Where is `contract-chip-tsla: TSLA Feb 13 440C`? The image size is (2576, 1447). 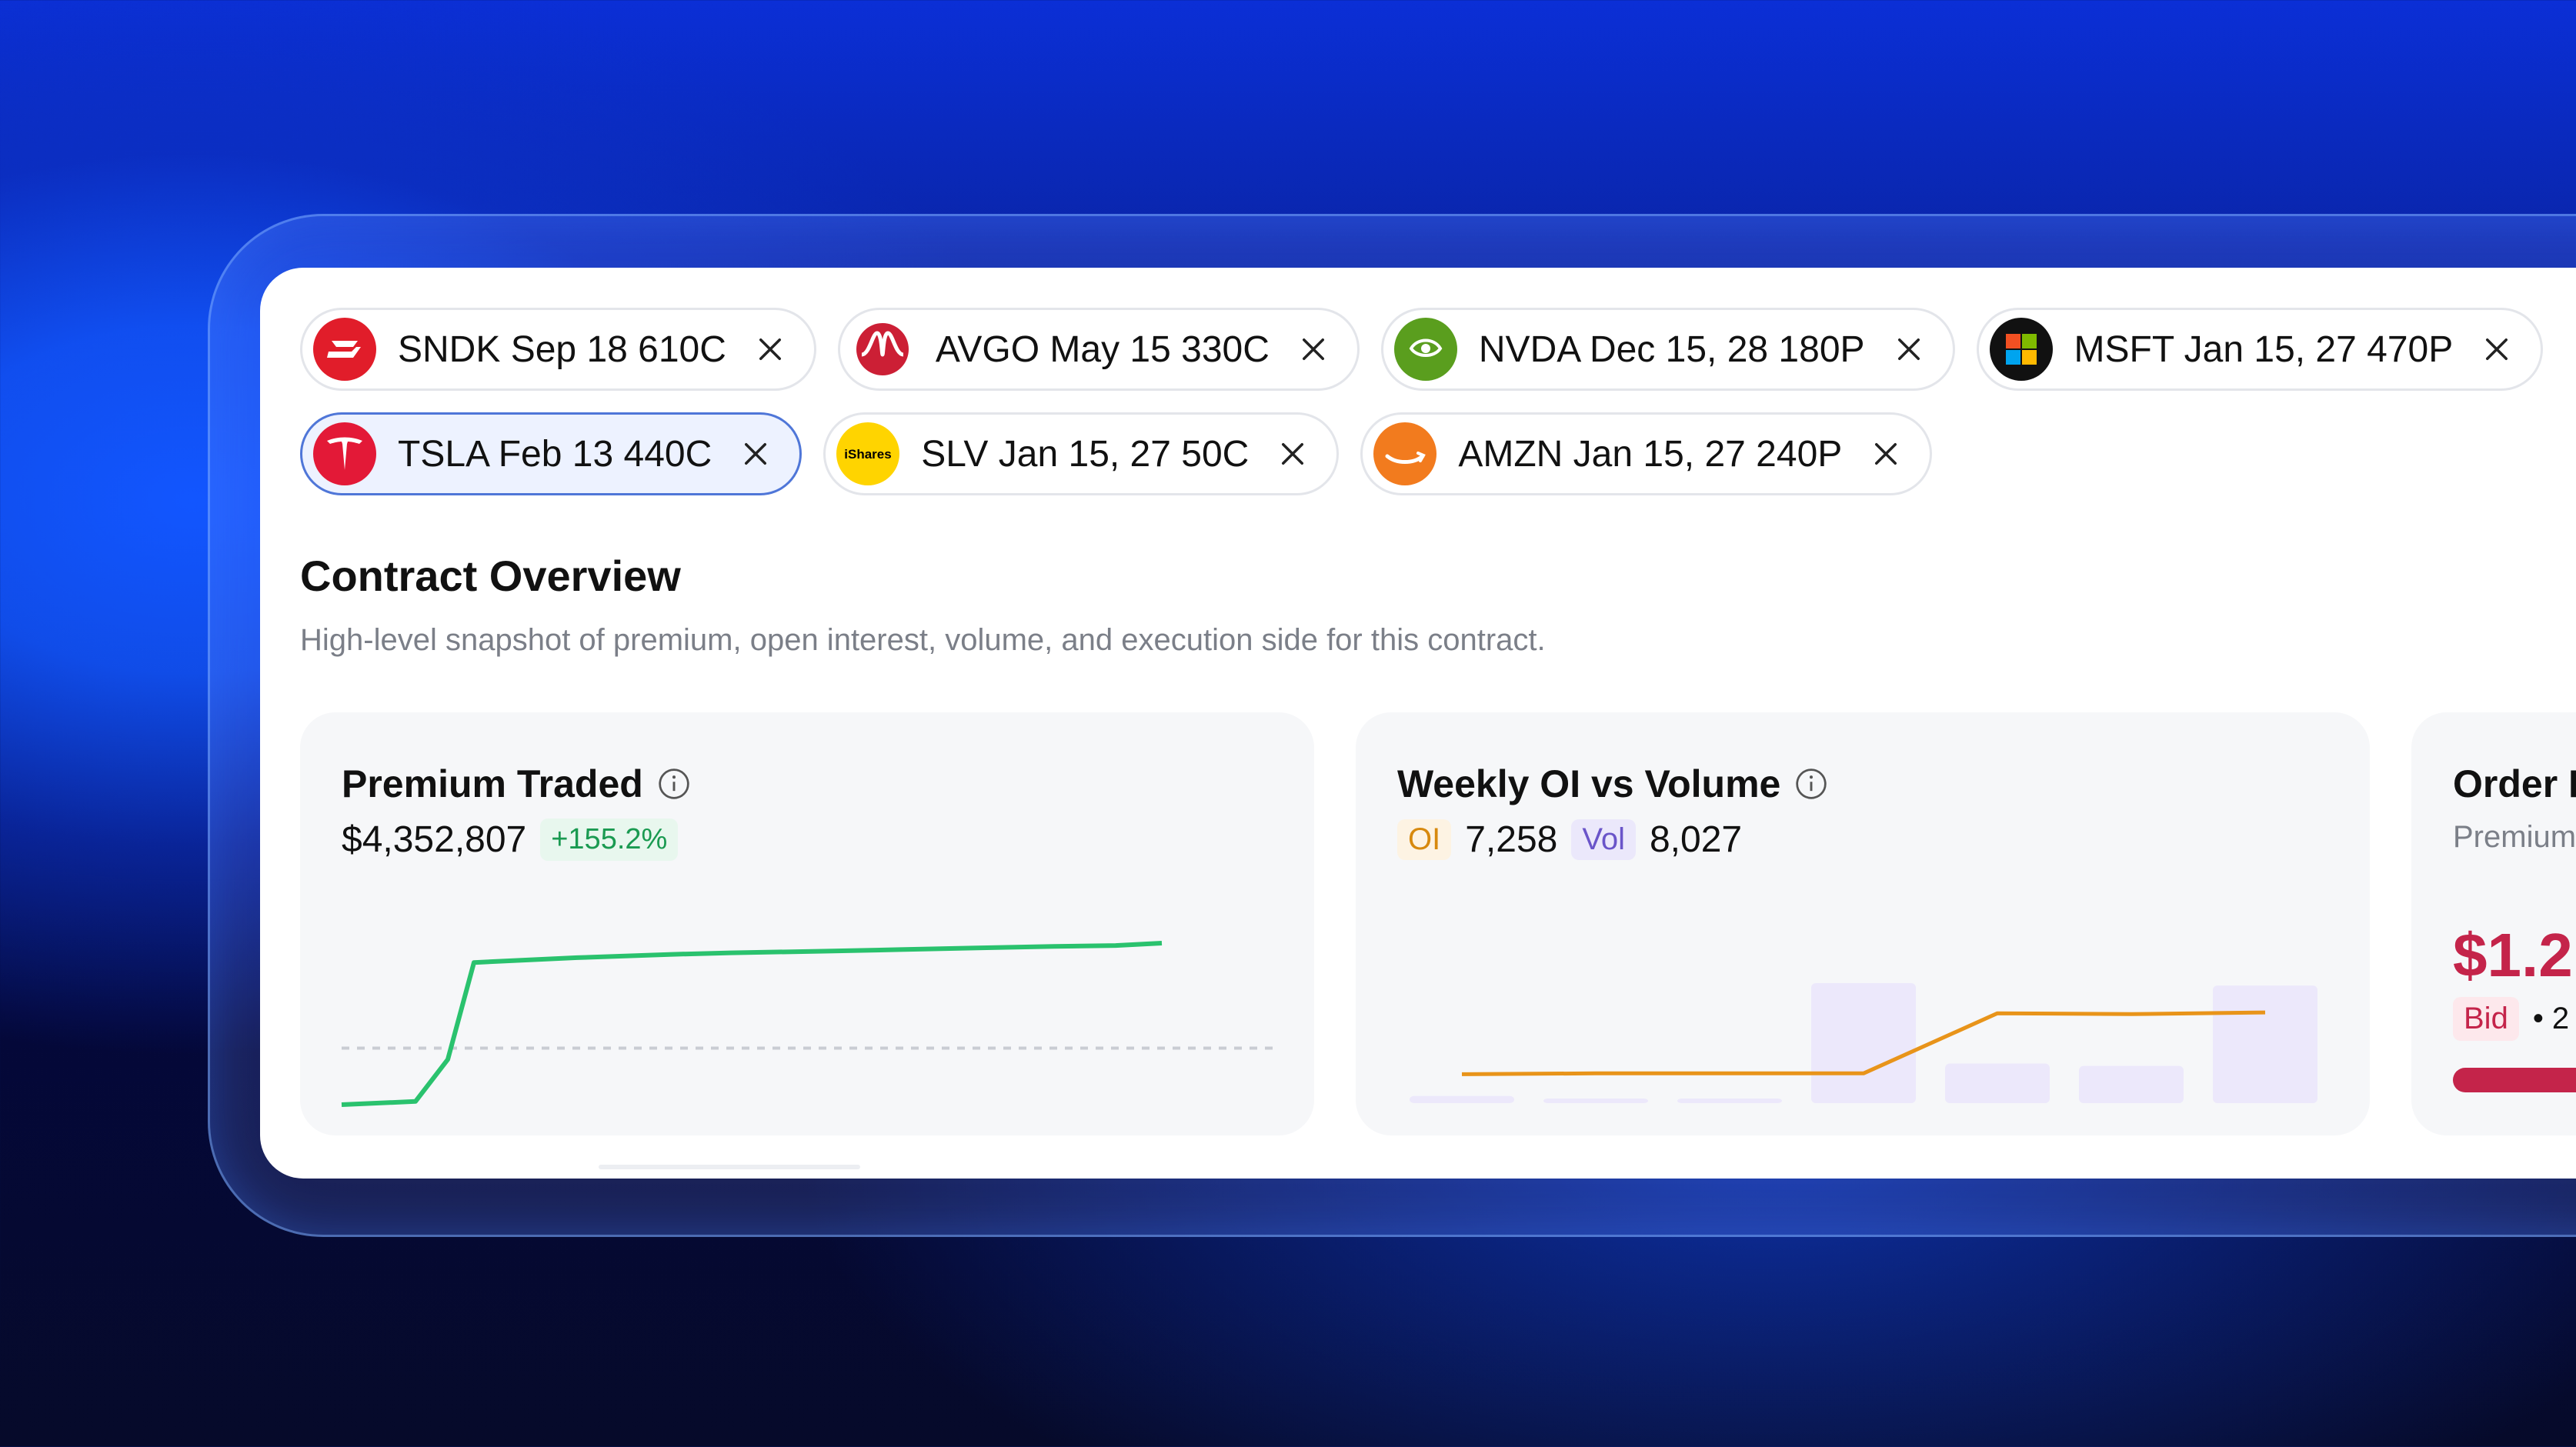 contract-chip-tsla: TSLA Feb 13 440C is located at coordinates (551, 453).